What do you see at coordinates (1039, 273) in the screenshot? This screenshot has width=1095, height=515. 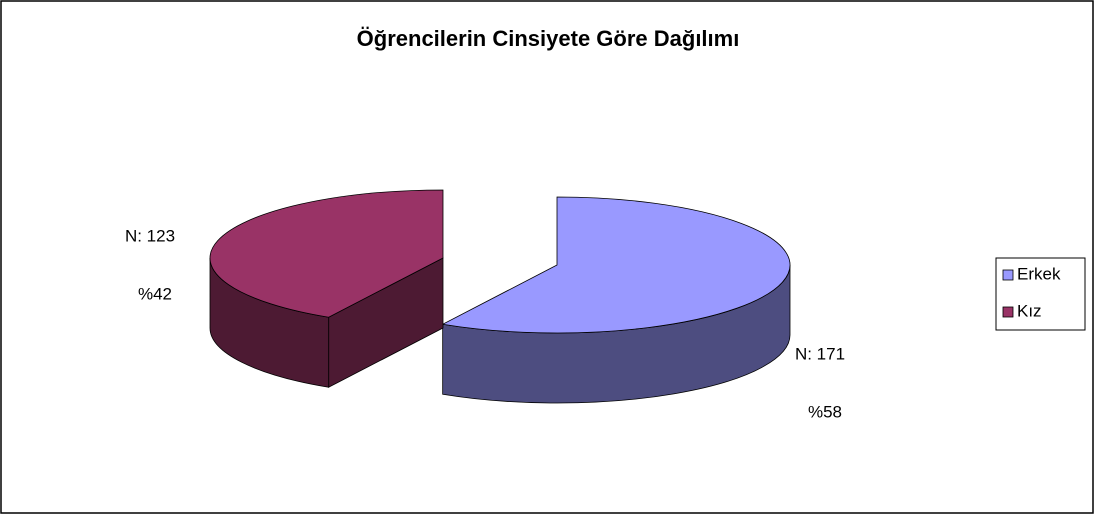 I see `legend-label: Erkek` at bounding box center [1039, 273].